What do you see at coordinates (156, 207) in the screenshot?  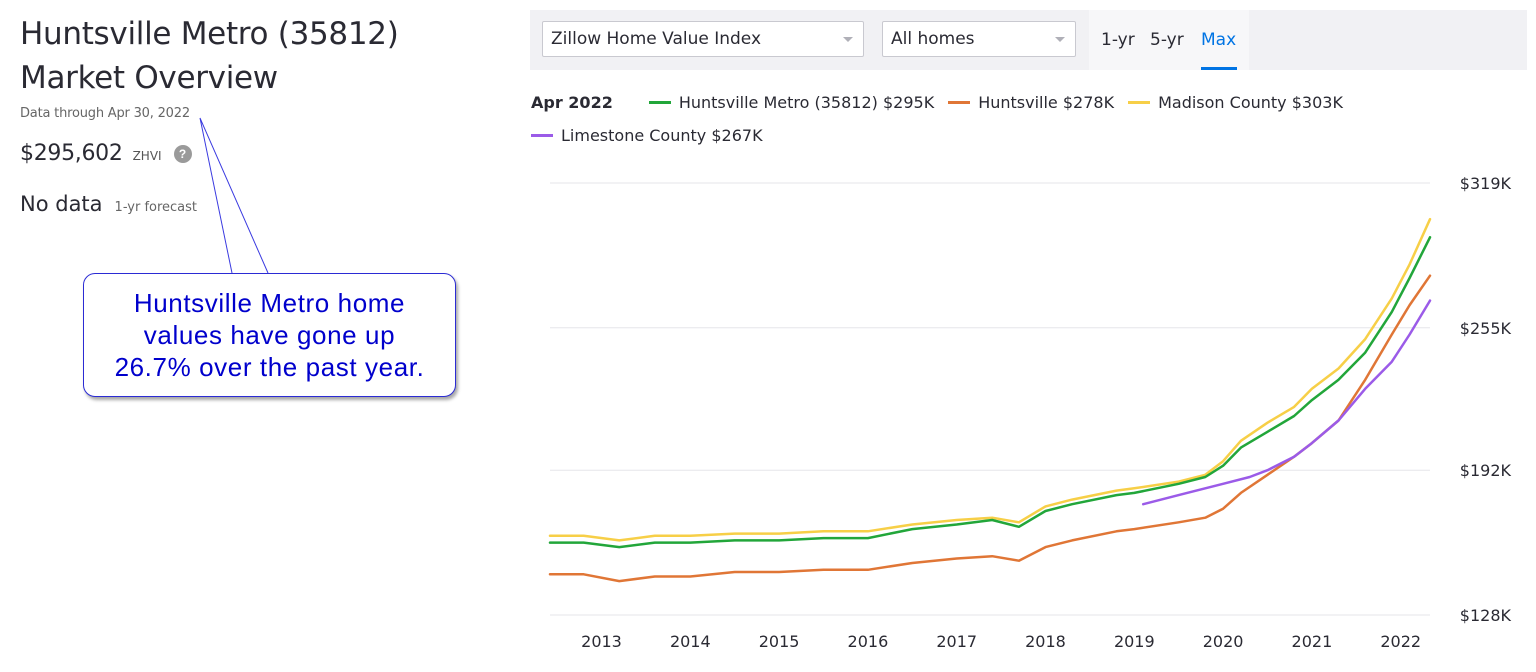 I see `forecast-label: 1-yr forecast` at bounding box center [156, 207].